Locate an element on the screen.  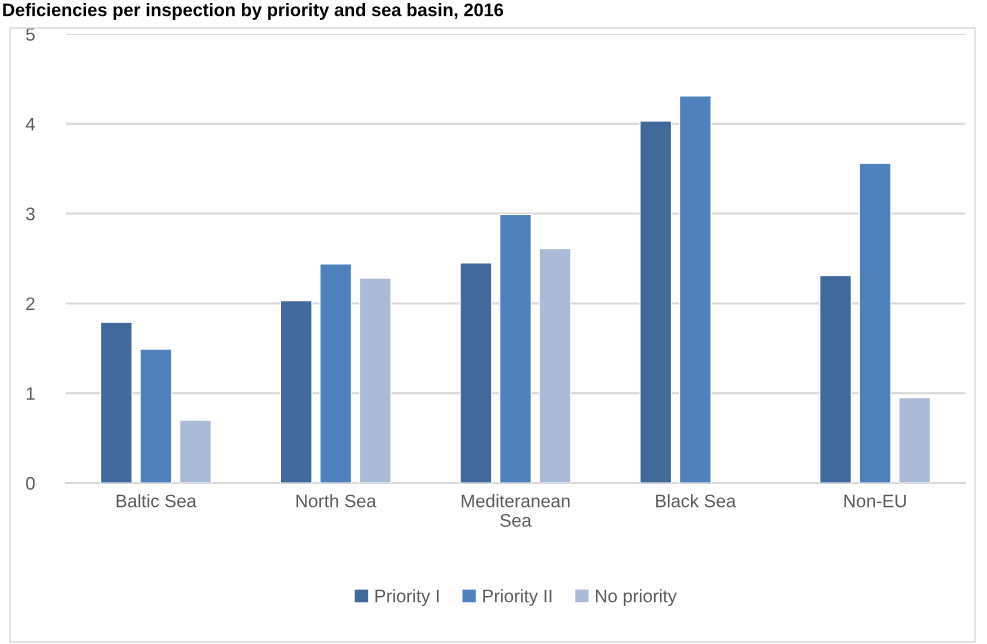
x-tick-label: North Sea is located at coordinates (336, 501).